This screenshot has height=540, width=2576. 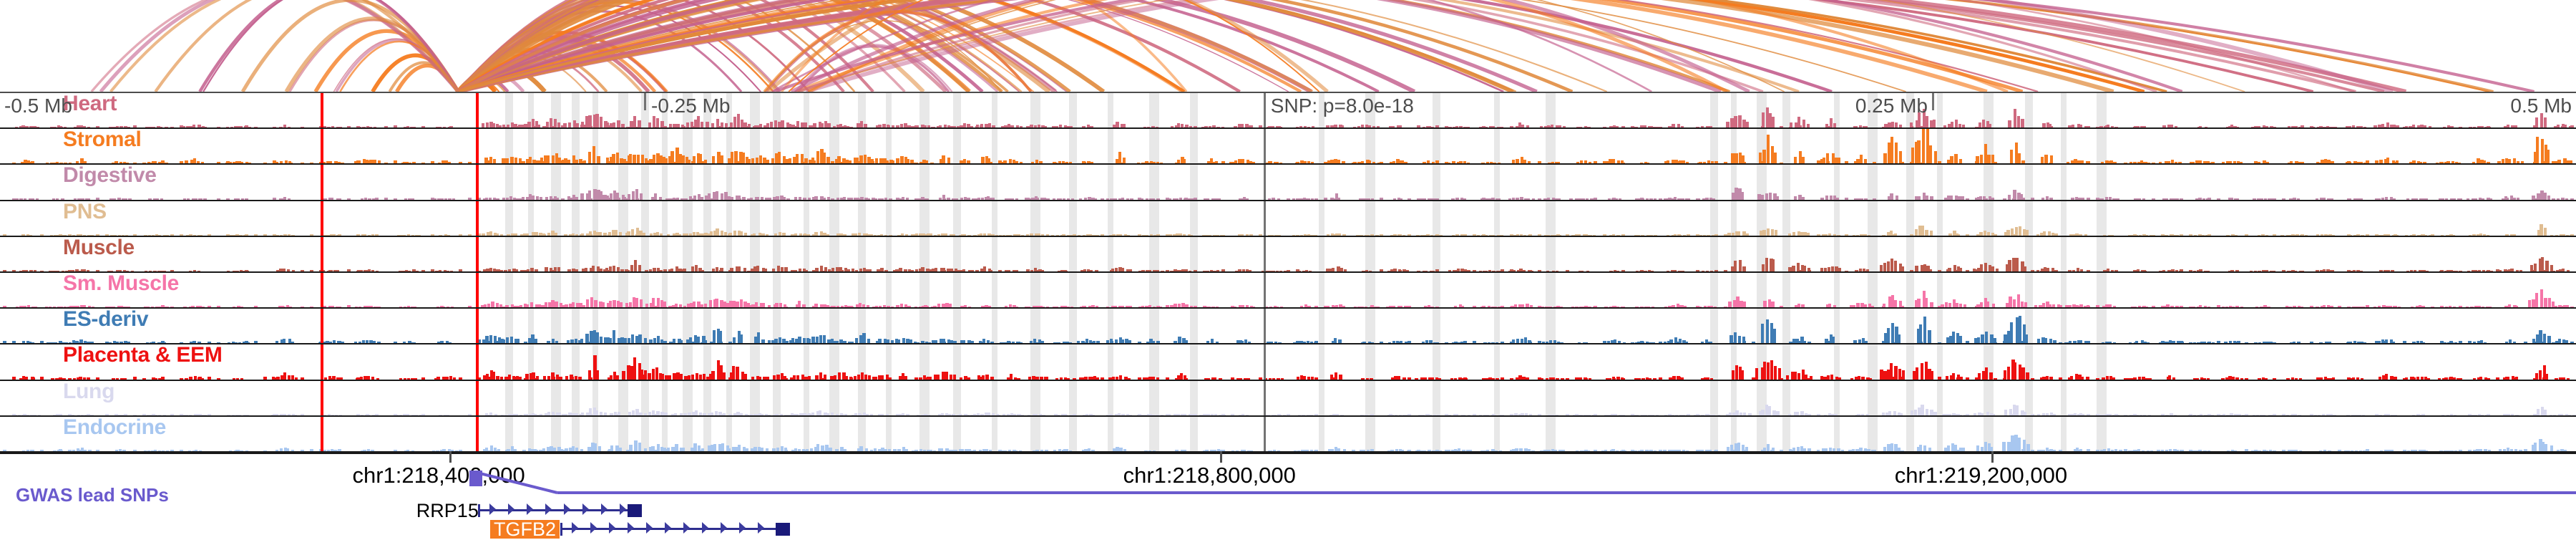 I want to click on signal-track-pns: PNS, so click(x=1288, y=217).